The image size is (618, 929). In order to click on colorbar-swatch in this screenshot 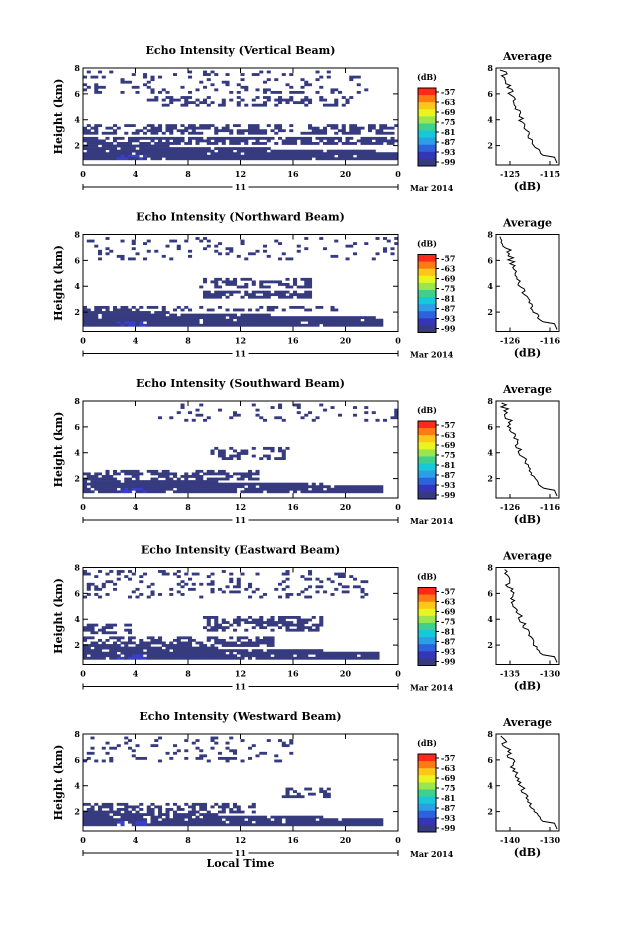, I will do `click(427, 322)`.